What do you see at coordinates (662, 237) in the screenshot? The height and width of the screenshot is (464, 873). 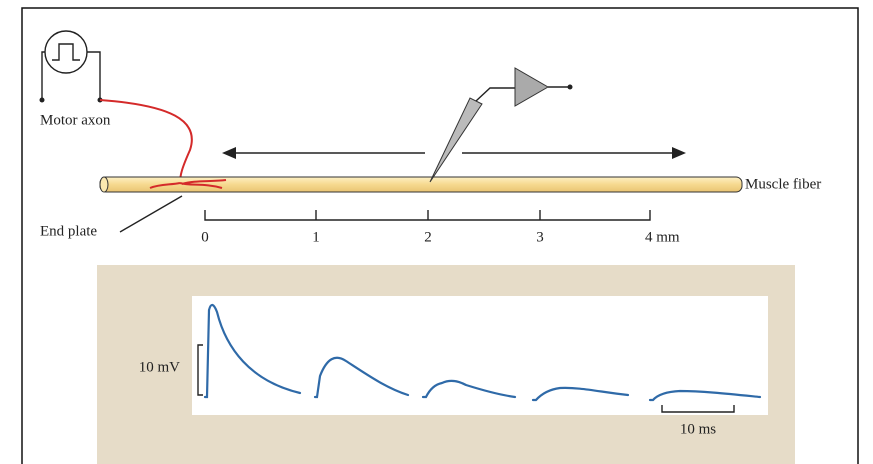 I see `scale-label: 4 mm` at bounding box center [662, 237].